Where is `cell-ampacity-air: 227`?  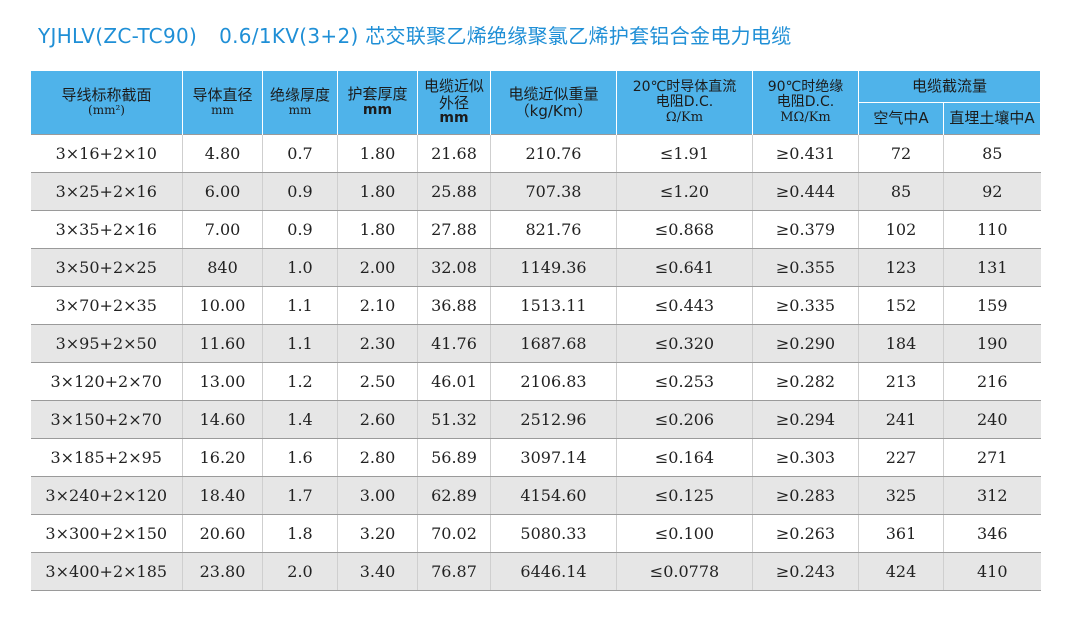 cell-ampacity-air: 227 is located at coordinates (901, 457).